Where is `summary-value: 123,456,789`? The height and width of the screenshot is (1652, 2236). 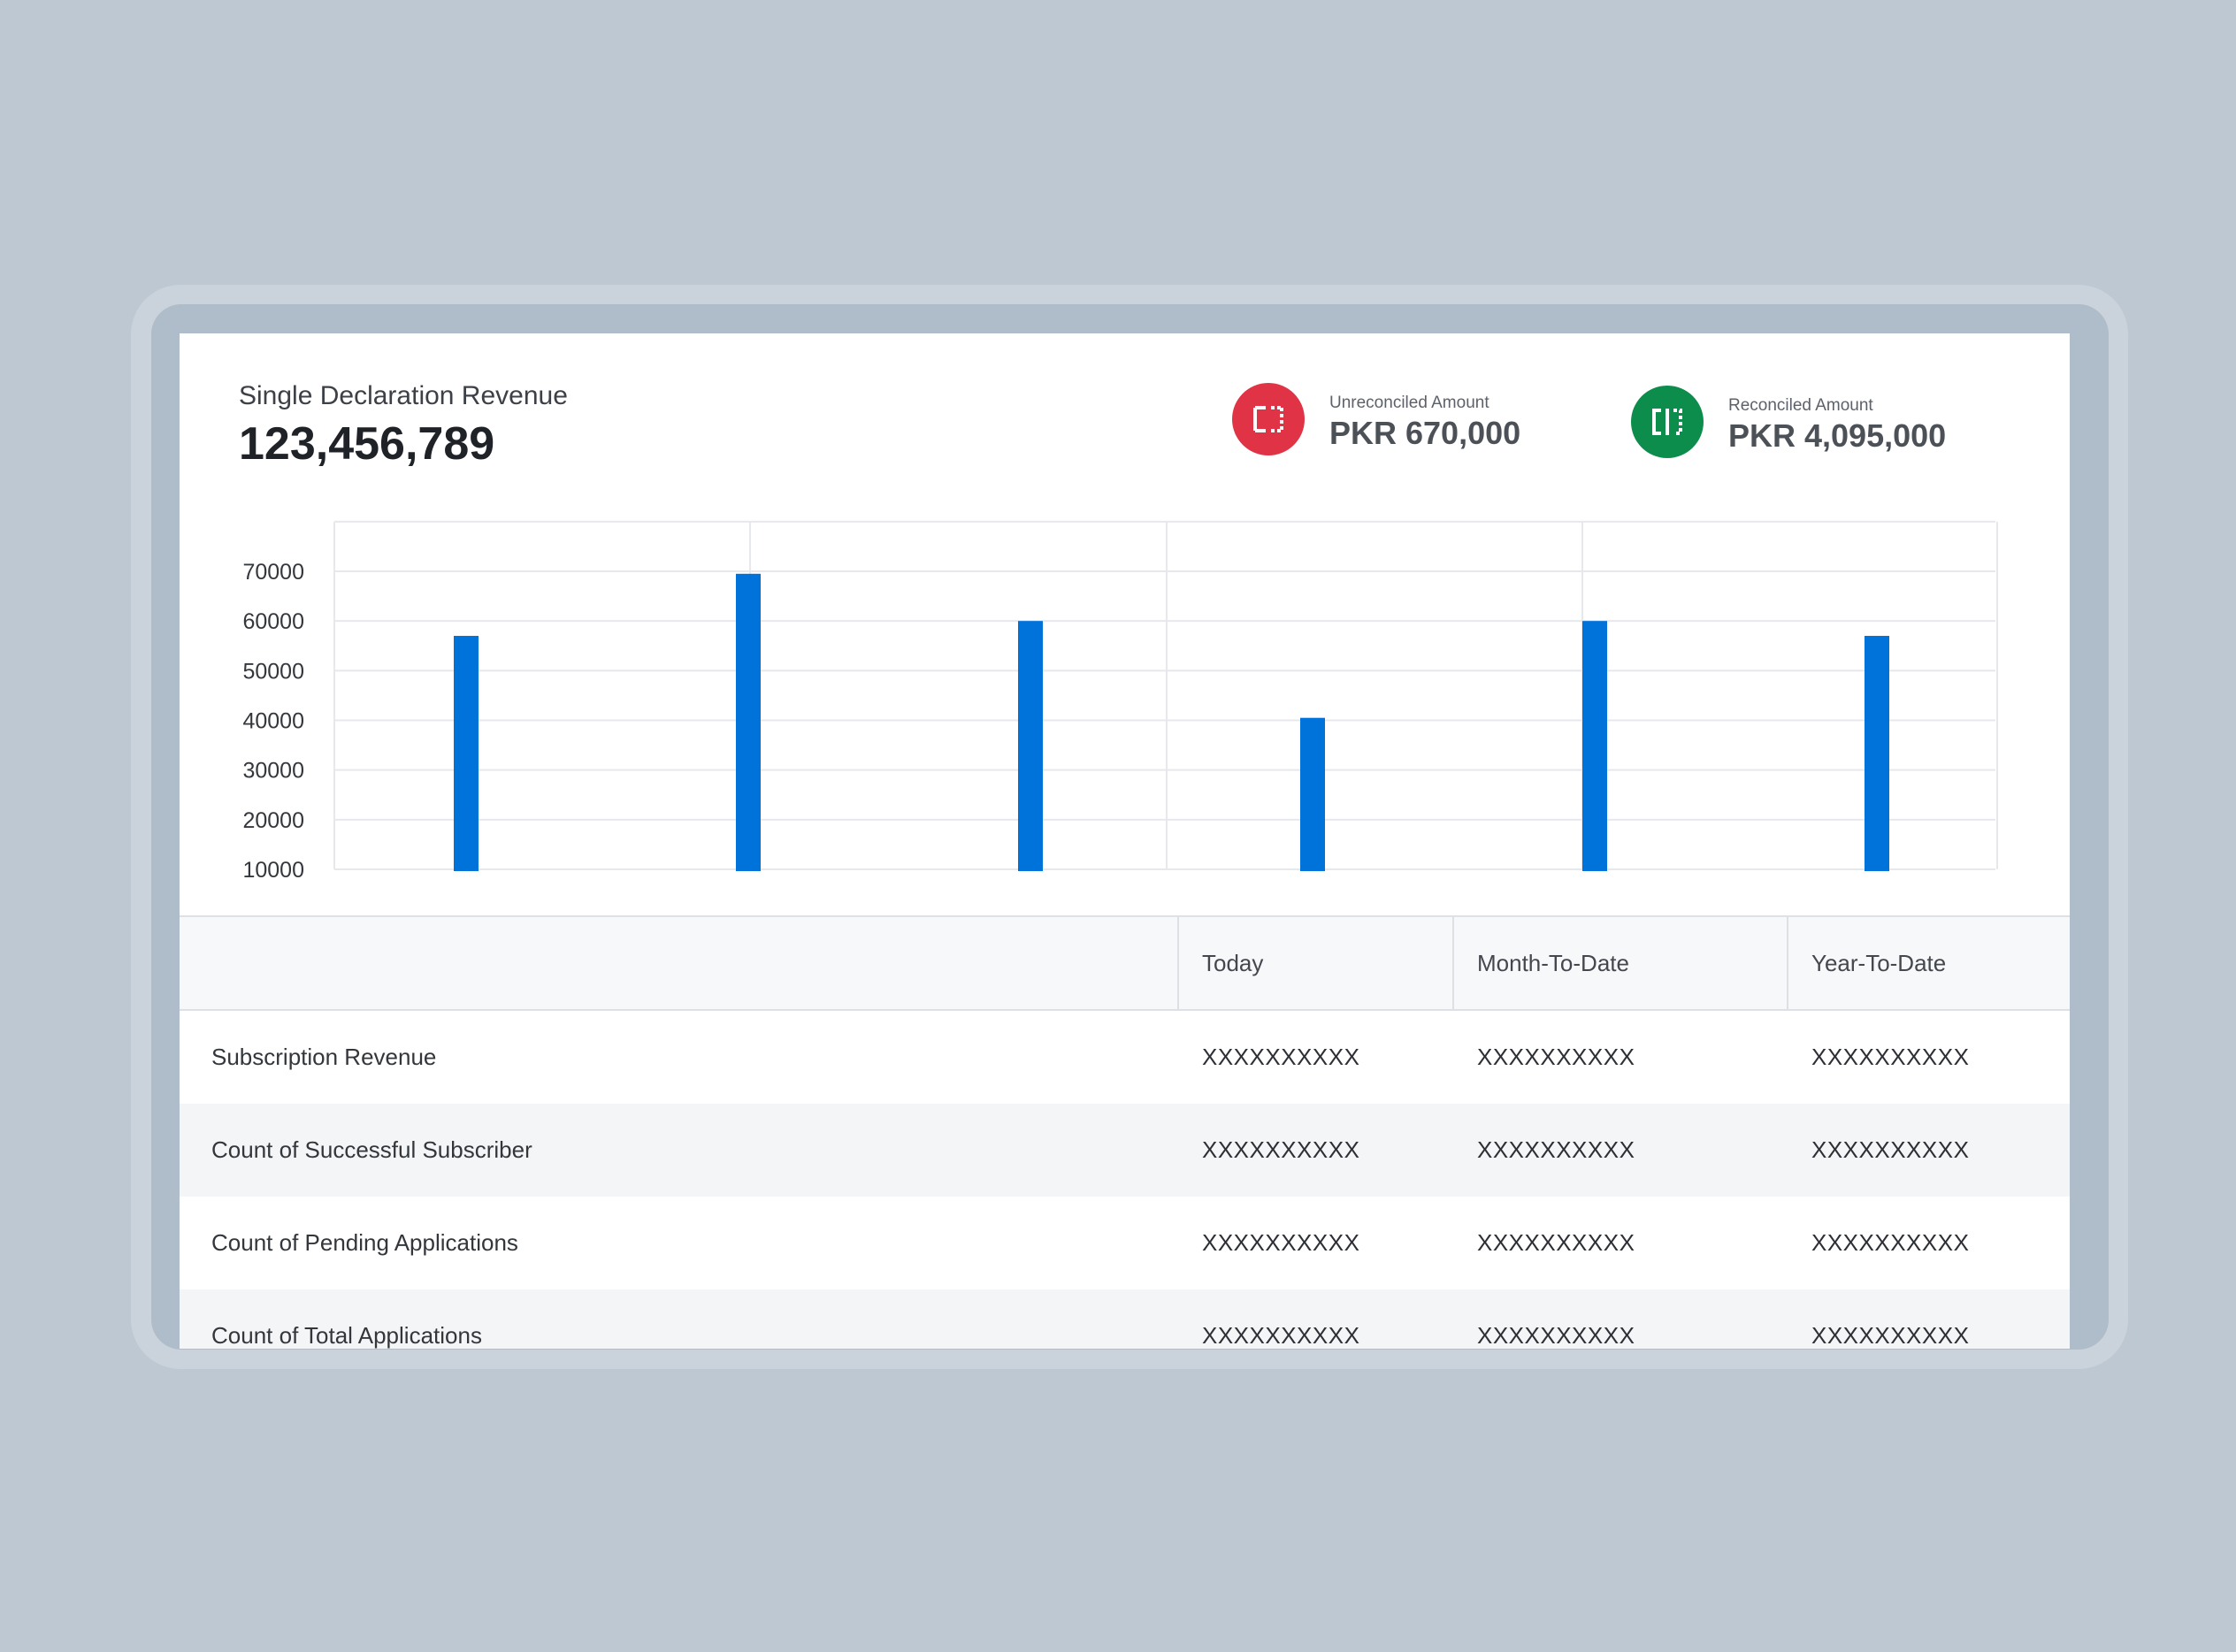
summary-value: 123,456,789 is located at coordinates (367, 444).